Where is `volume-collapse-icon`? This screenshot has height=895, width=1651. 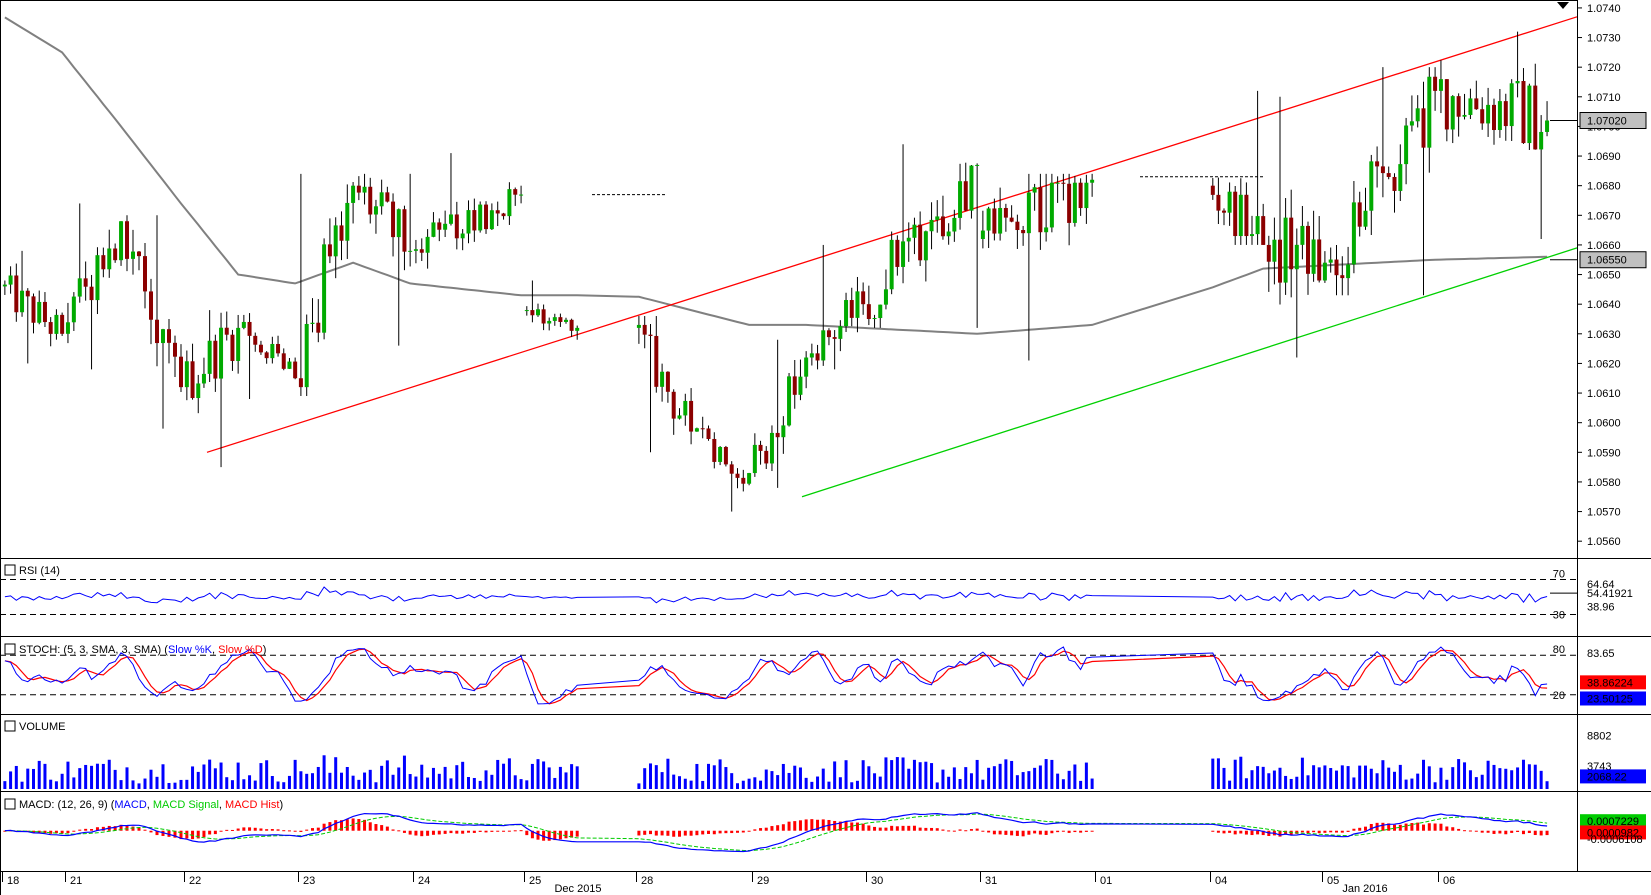 volume-collapse-icon is located at coordinates (10, 726).